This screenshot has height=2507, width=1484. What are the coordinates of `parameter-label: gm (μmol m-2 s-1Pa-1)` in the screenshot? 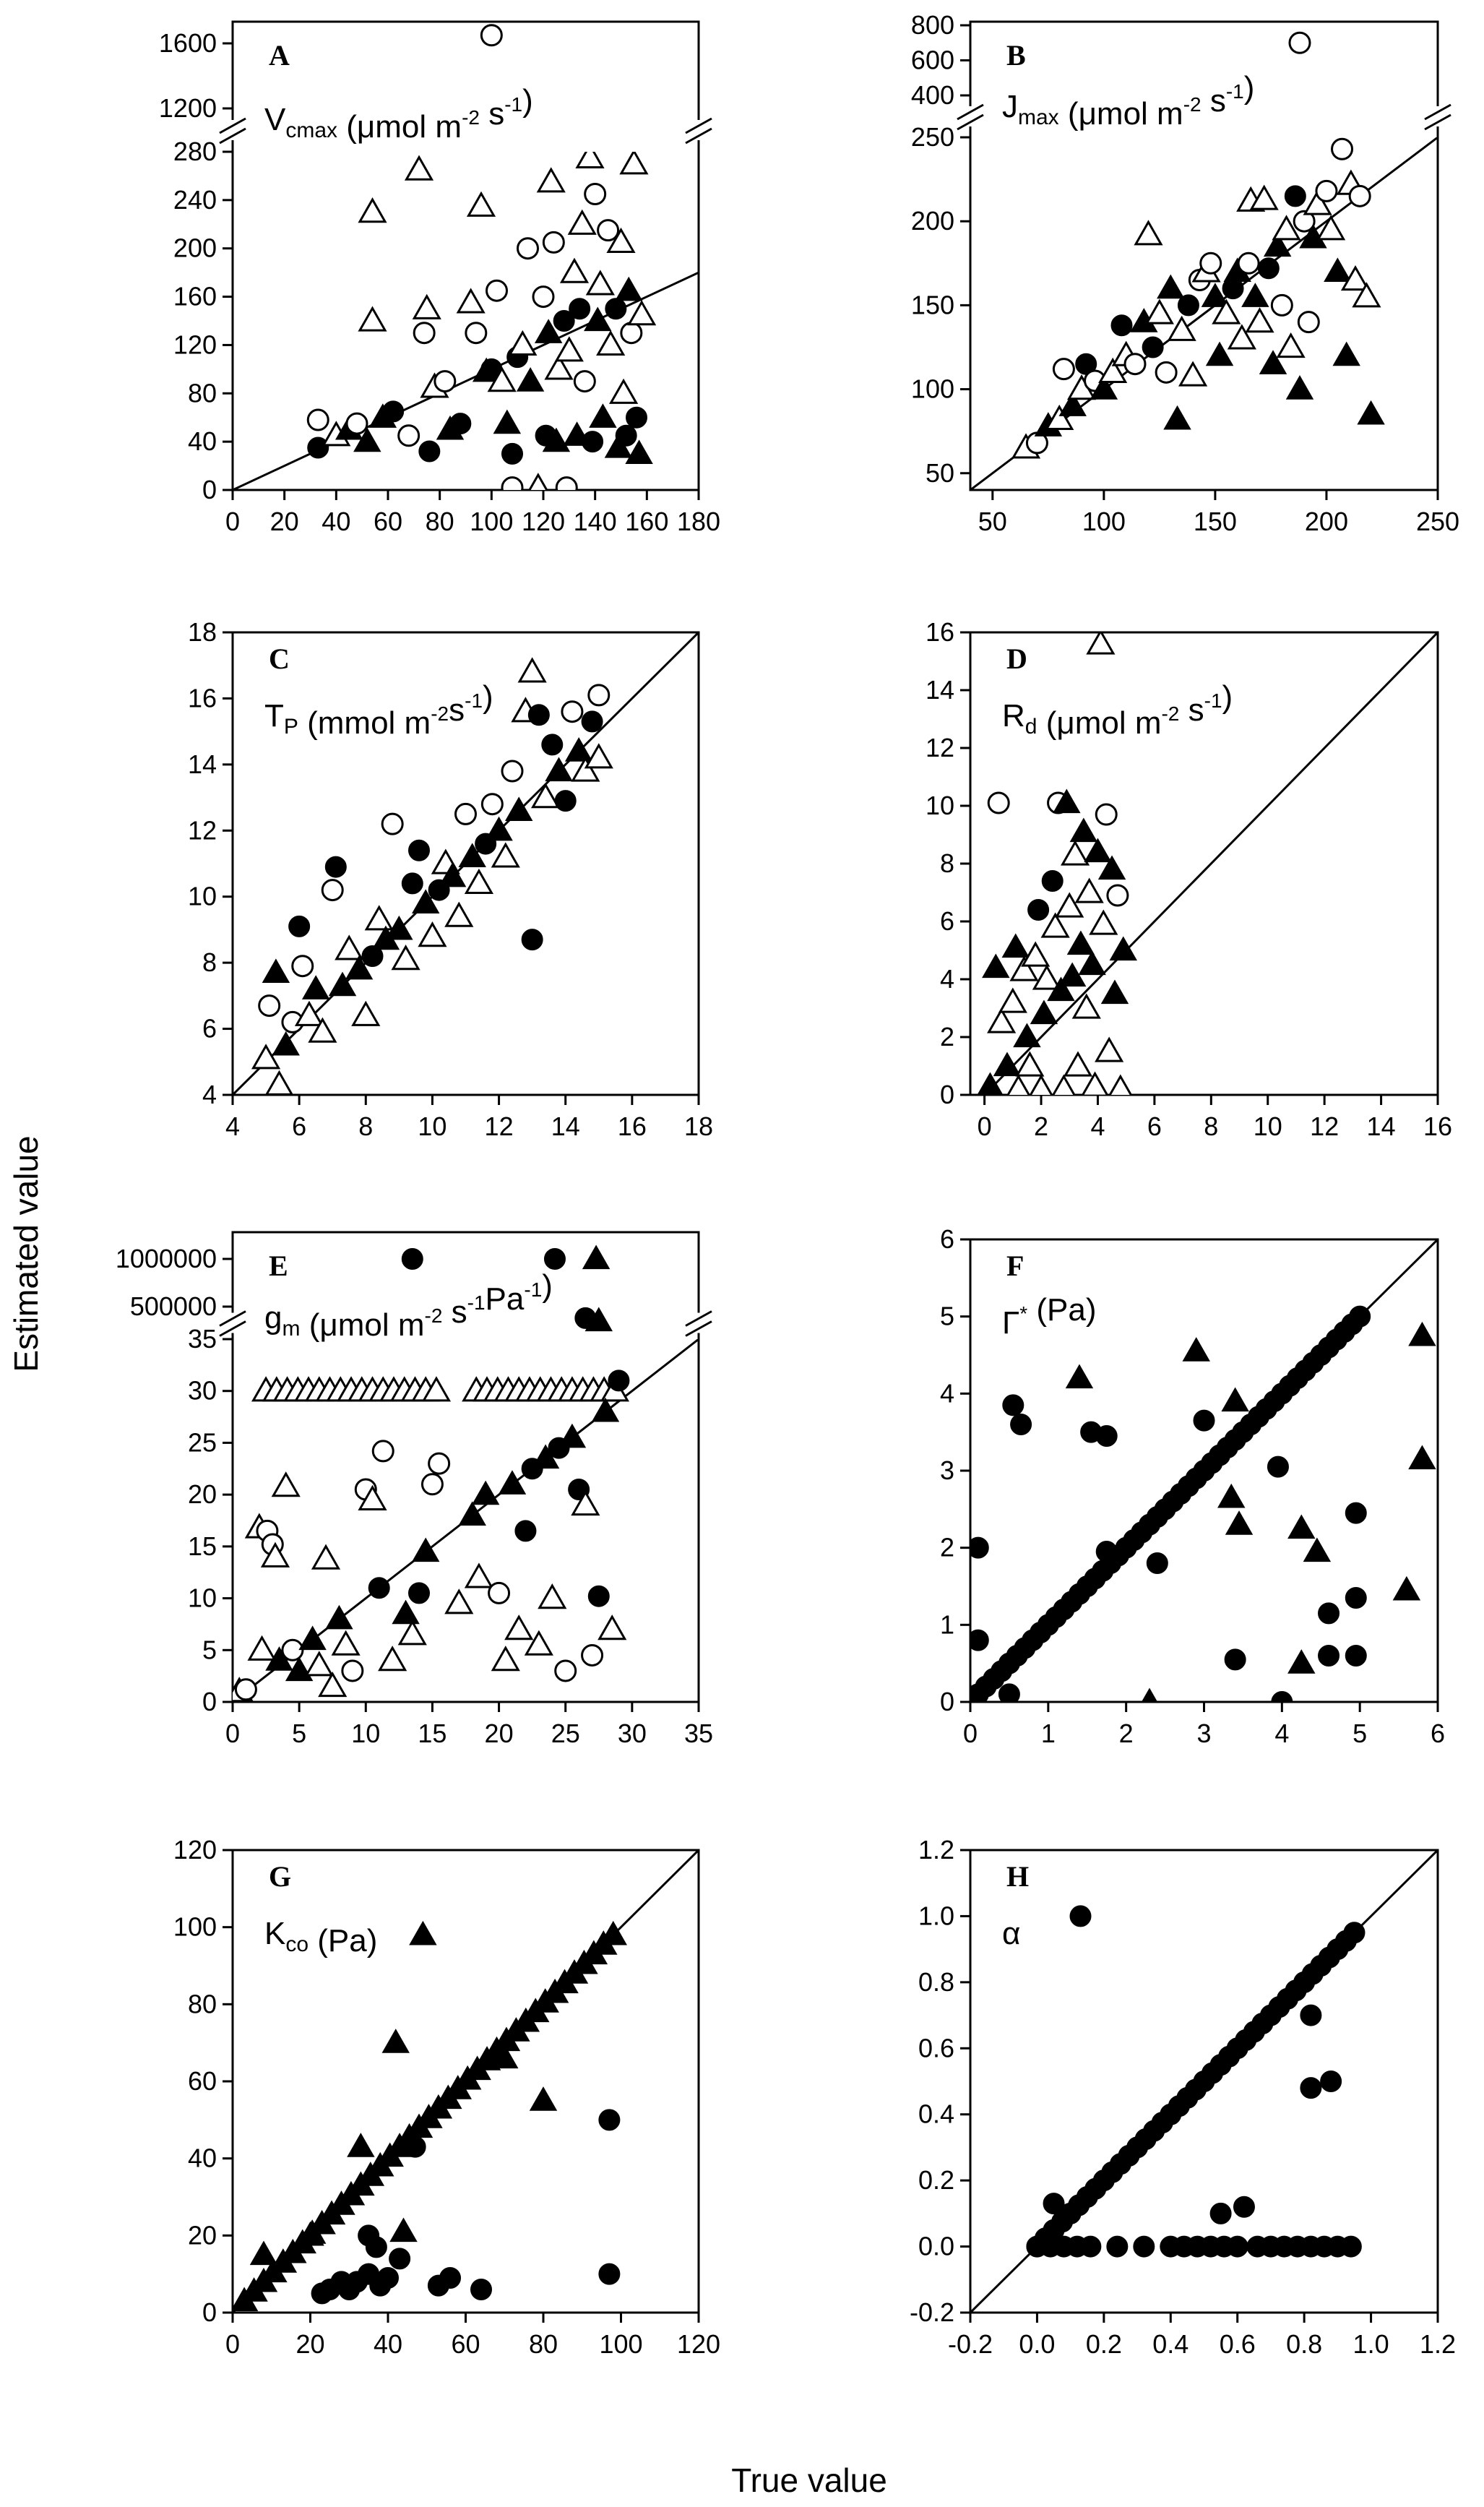 It's located at (408, 1305).